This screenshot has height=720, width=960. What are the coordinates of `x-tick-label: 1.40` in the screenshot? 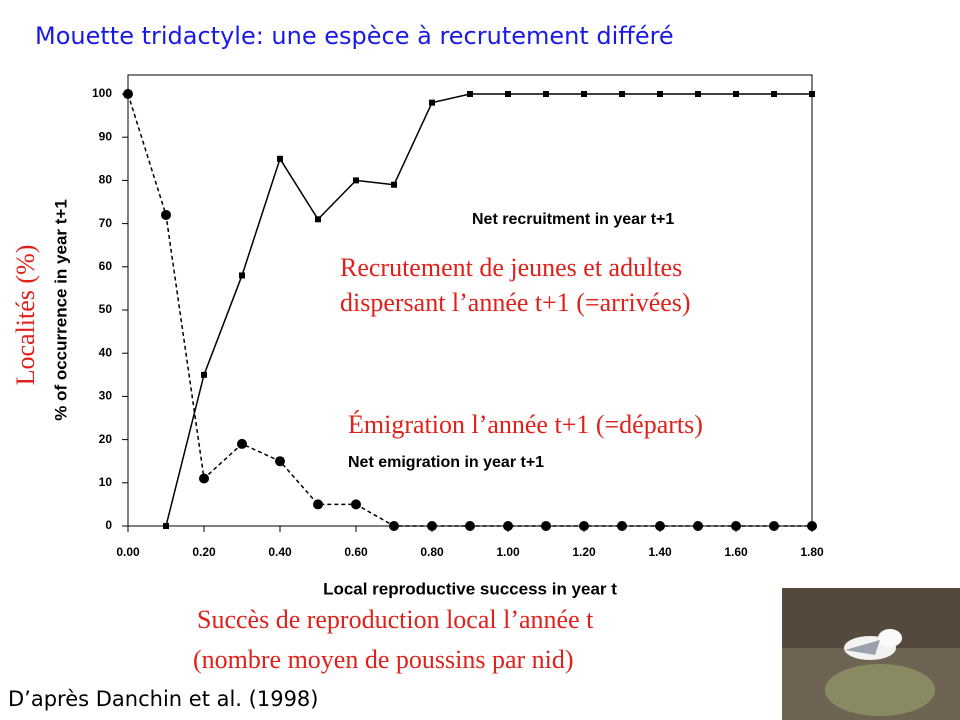 It's located at (660, 552).